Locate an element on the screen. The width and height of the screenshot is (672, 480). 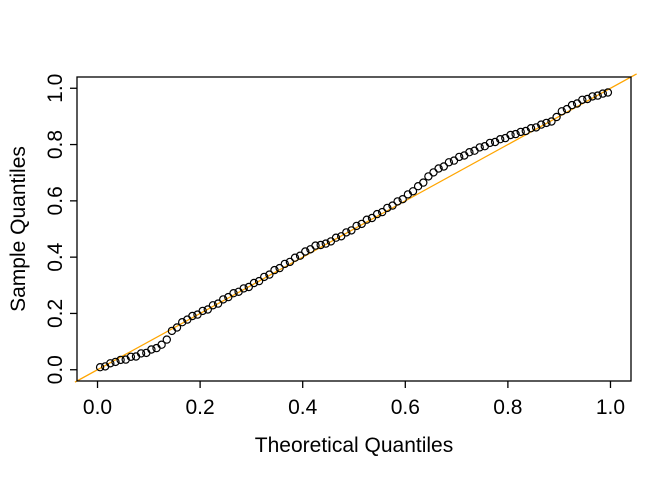
y-axis: 0.0 0.2 0.4 0.6 0.8 1.0 is located at coordinates (60, 229).